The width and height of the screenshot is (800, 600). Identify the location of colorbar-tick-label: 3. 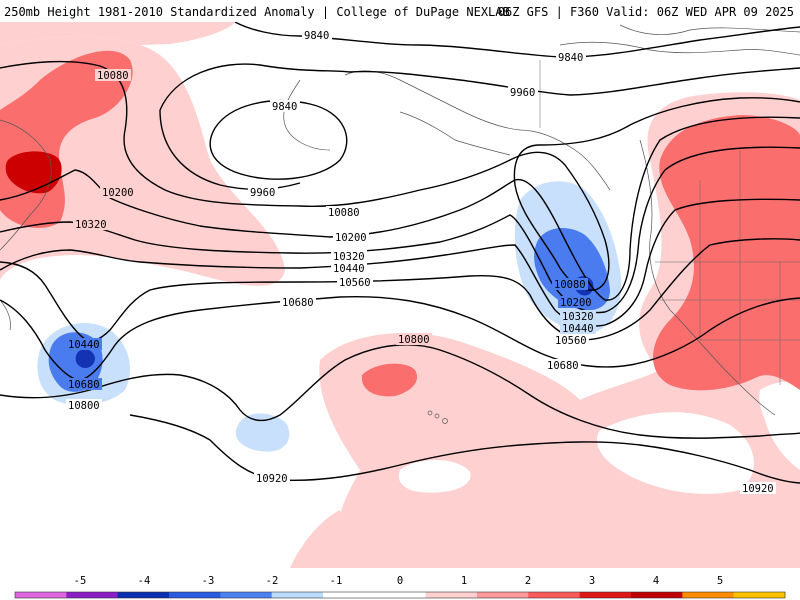
(592, 581).